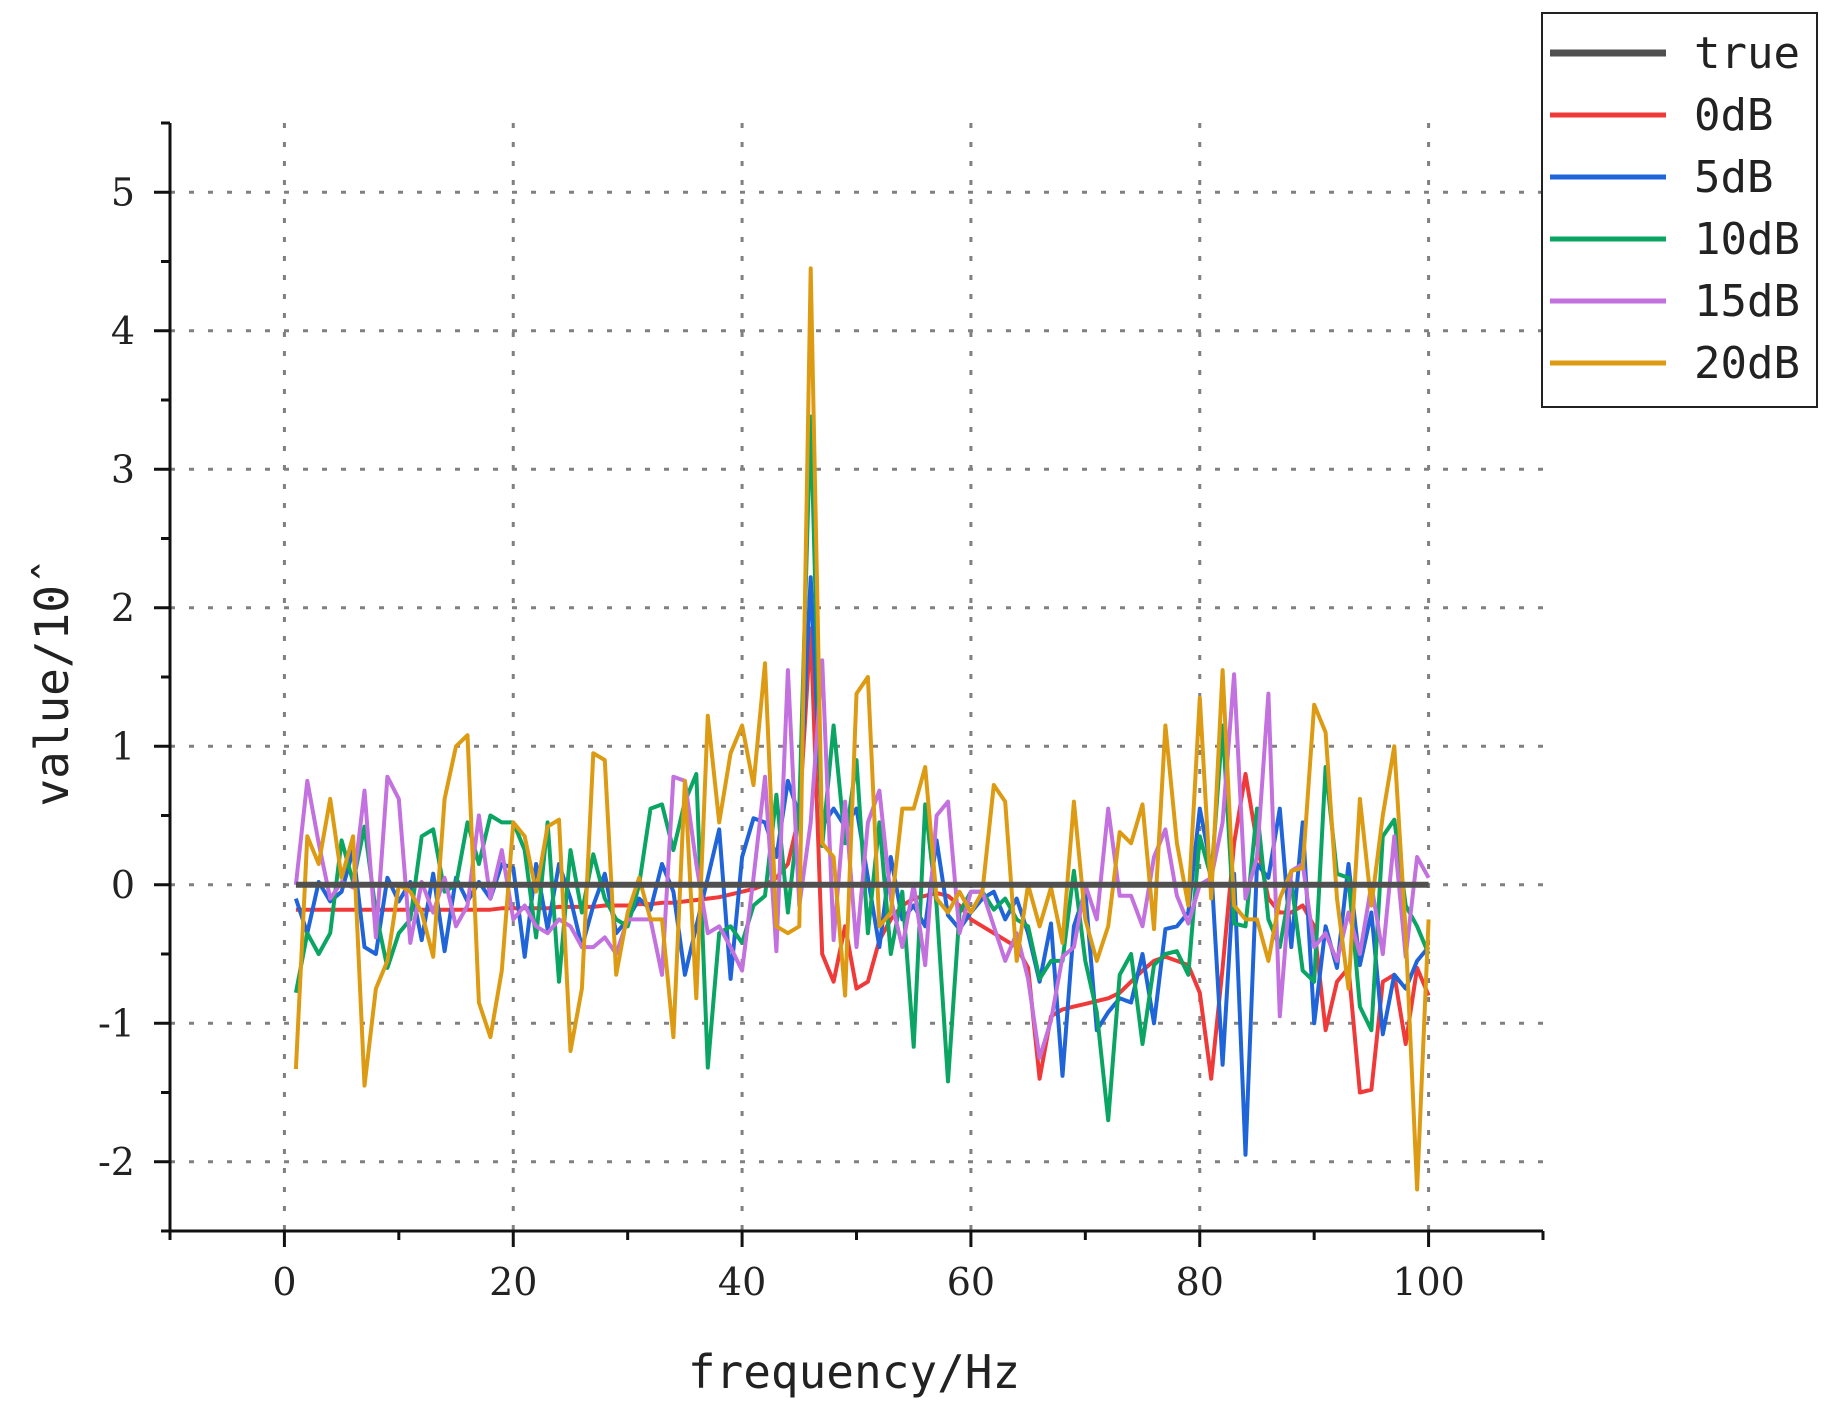 This screenshot has width=1827, height=1411. I want to click on y-tick-label: 5, so click(123, 192).